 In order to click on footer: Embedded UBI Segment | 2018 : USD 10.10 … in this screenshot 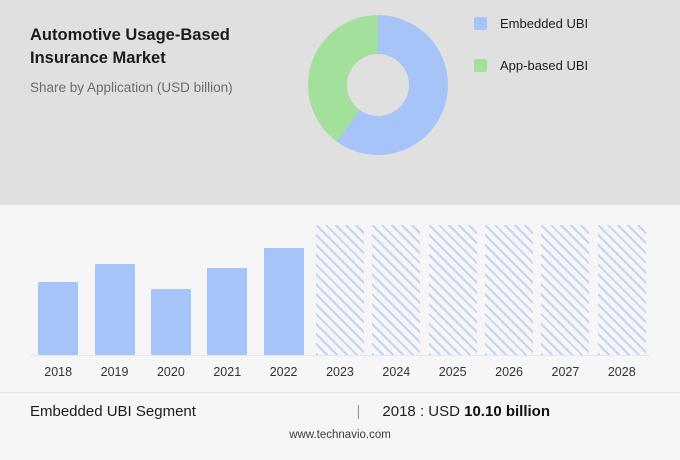, I will do `click(340, 406)`.